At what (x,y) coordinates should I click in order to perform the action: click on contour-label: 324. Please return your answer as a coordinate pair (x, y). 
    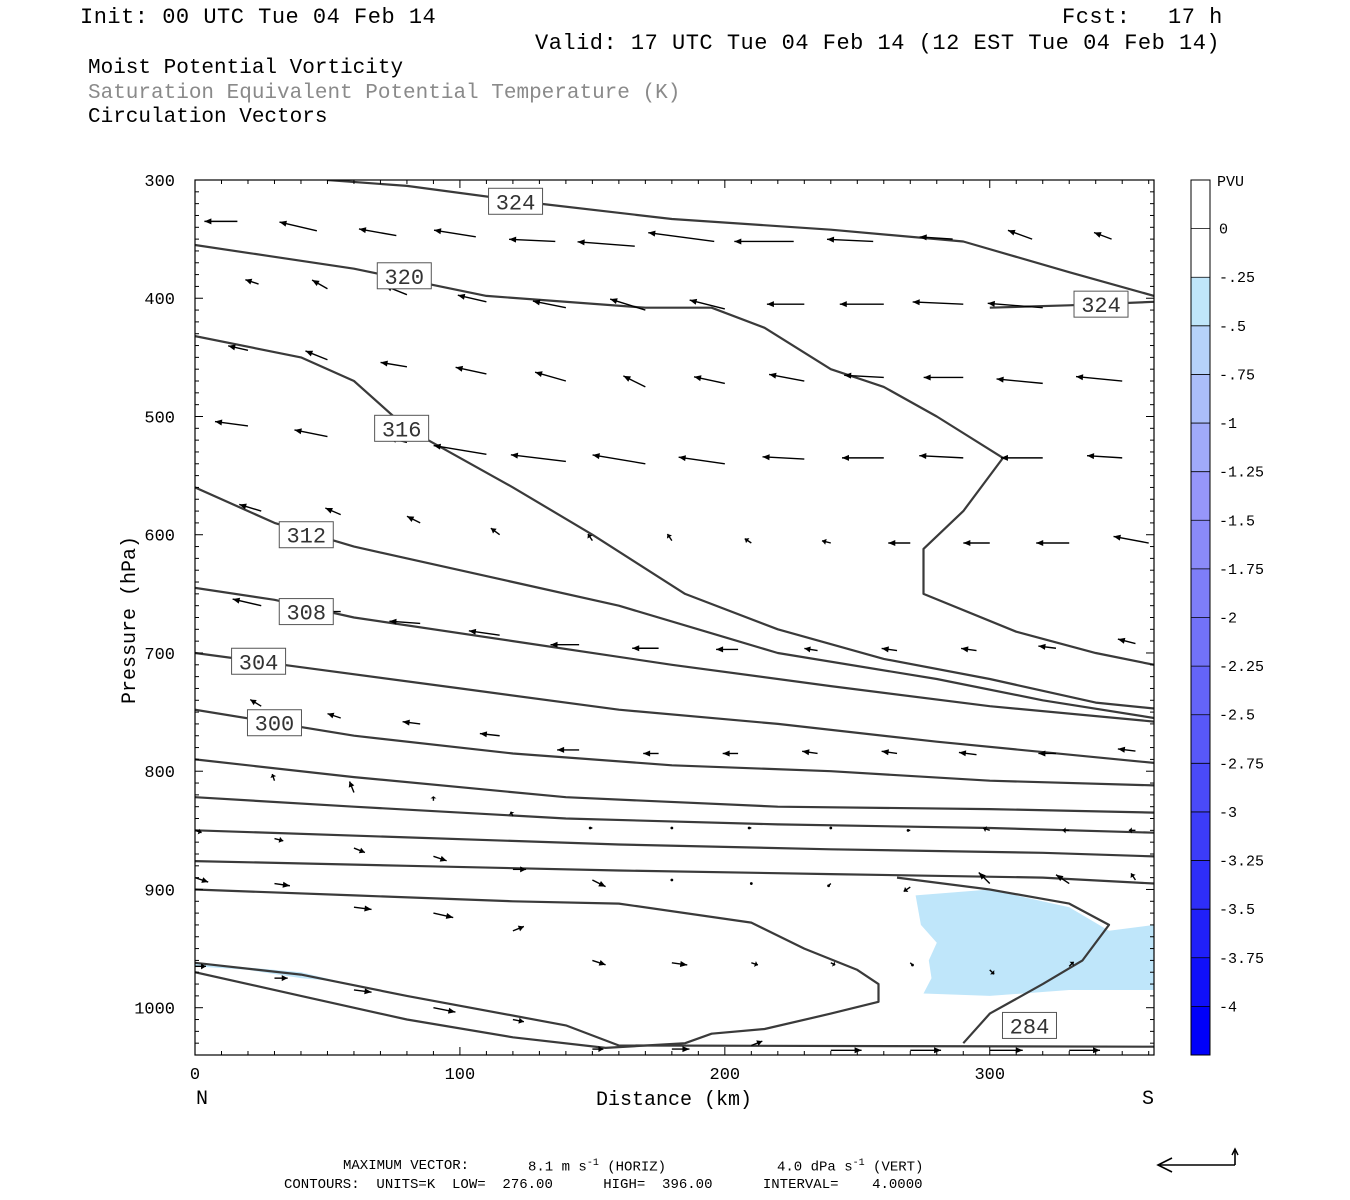
    Looking at the image, I should click on (1101, 306).